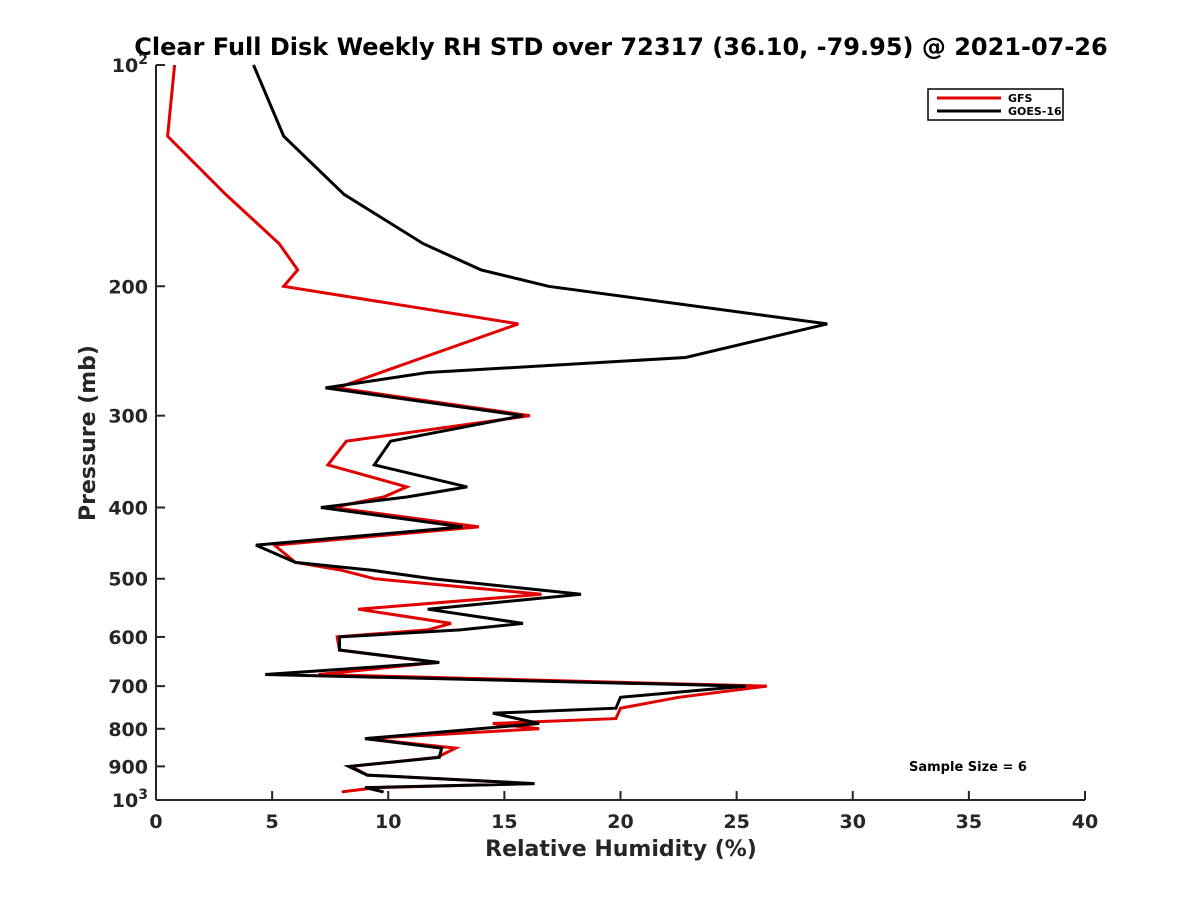 Image resolution: width=1200 pixels, height=900 pixels. Describe the element at coordinates (130, 64) in the screenshot. I see `y-tick-label: 10²` at that location.